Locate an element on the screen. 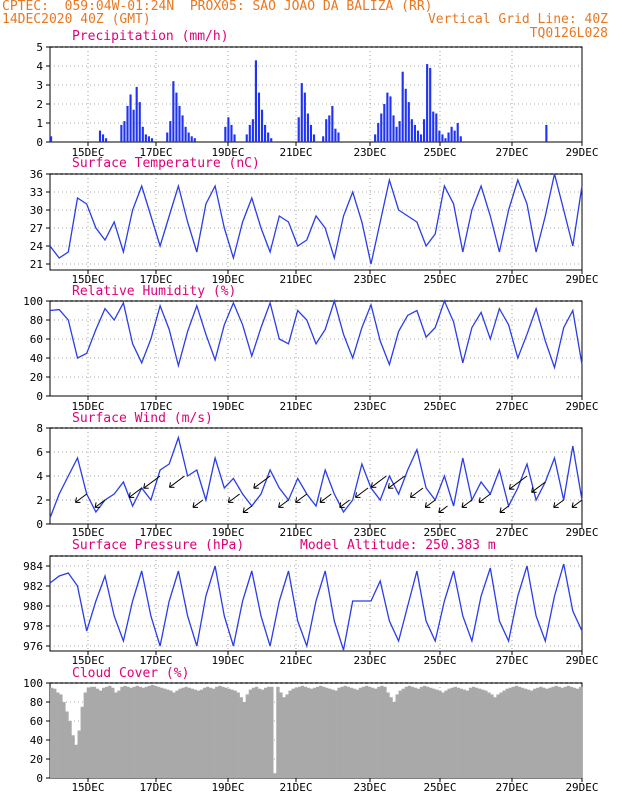 Image resolution: width=618 pixels, height=800 pixels. xtick-label-temp-0: 15DEC is located at coordinates (87, 279).